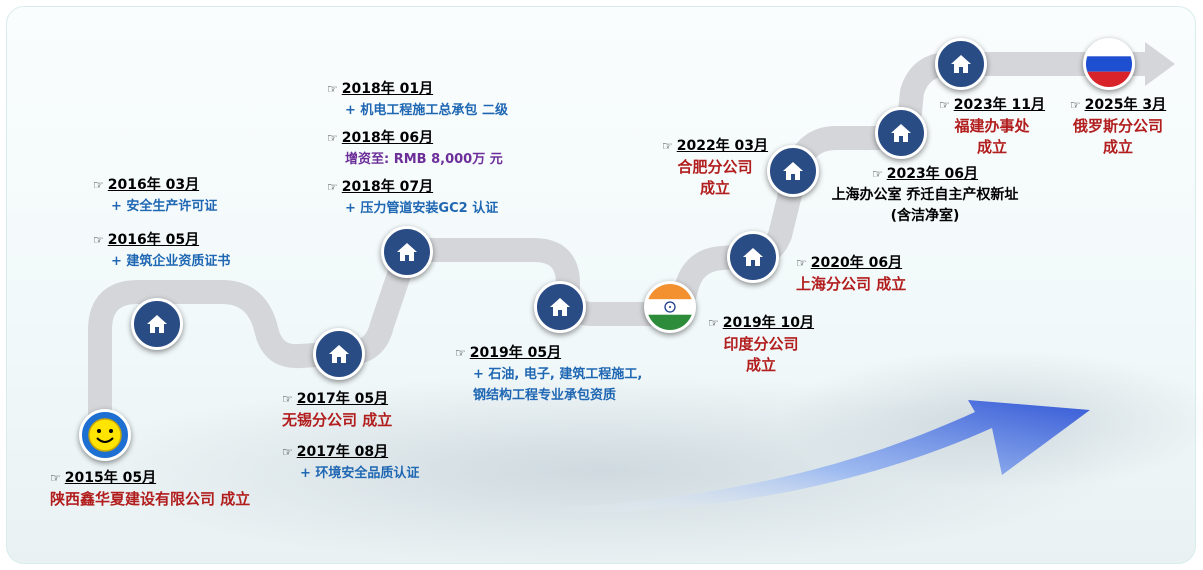 Image resolution: width=1203 pixels, height=570 pixels. I want to click on event-date-text: 2019年 10月, so click(768, 323).